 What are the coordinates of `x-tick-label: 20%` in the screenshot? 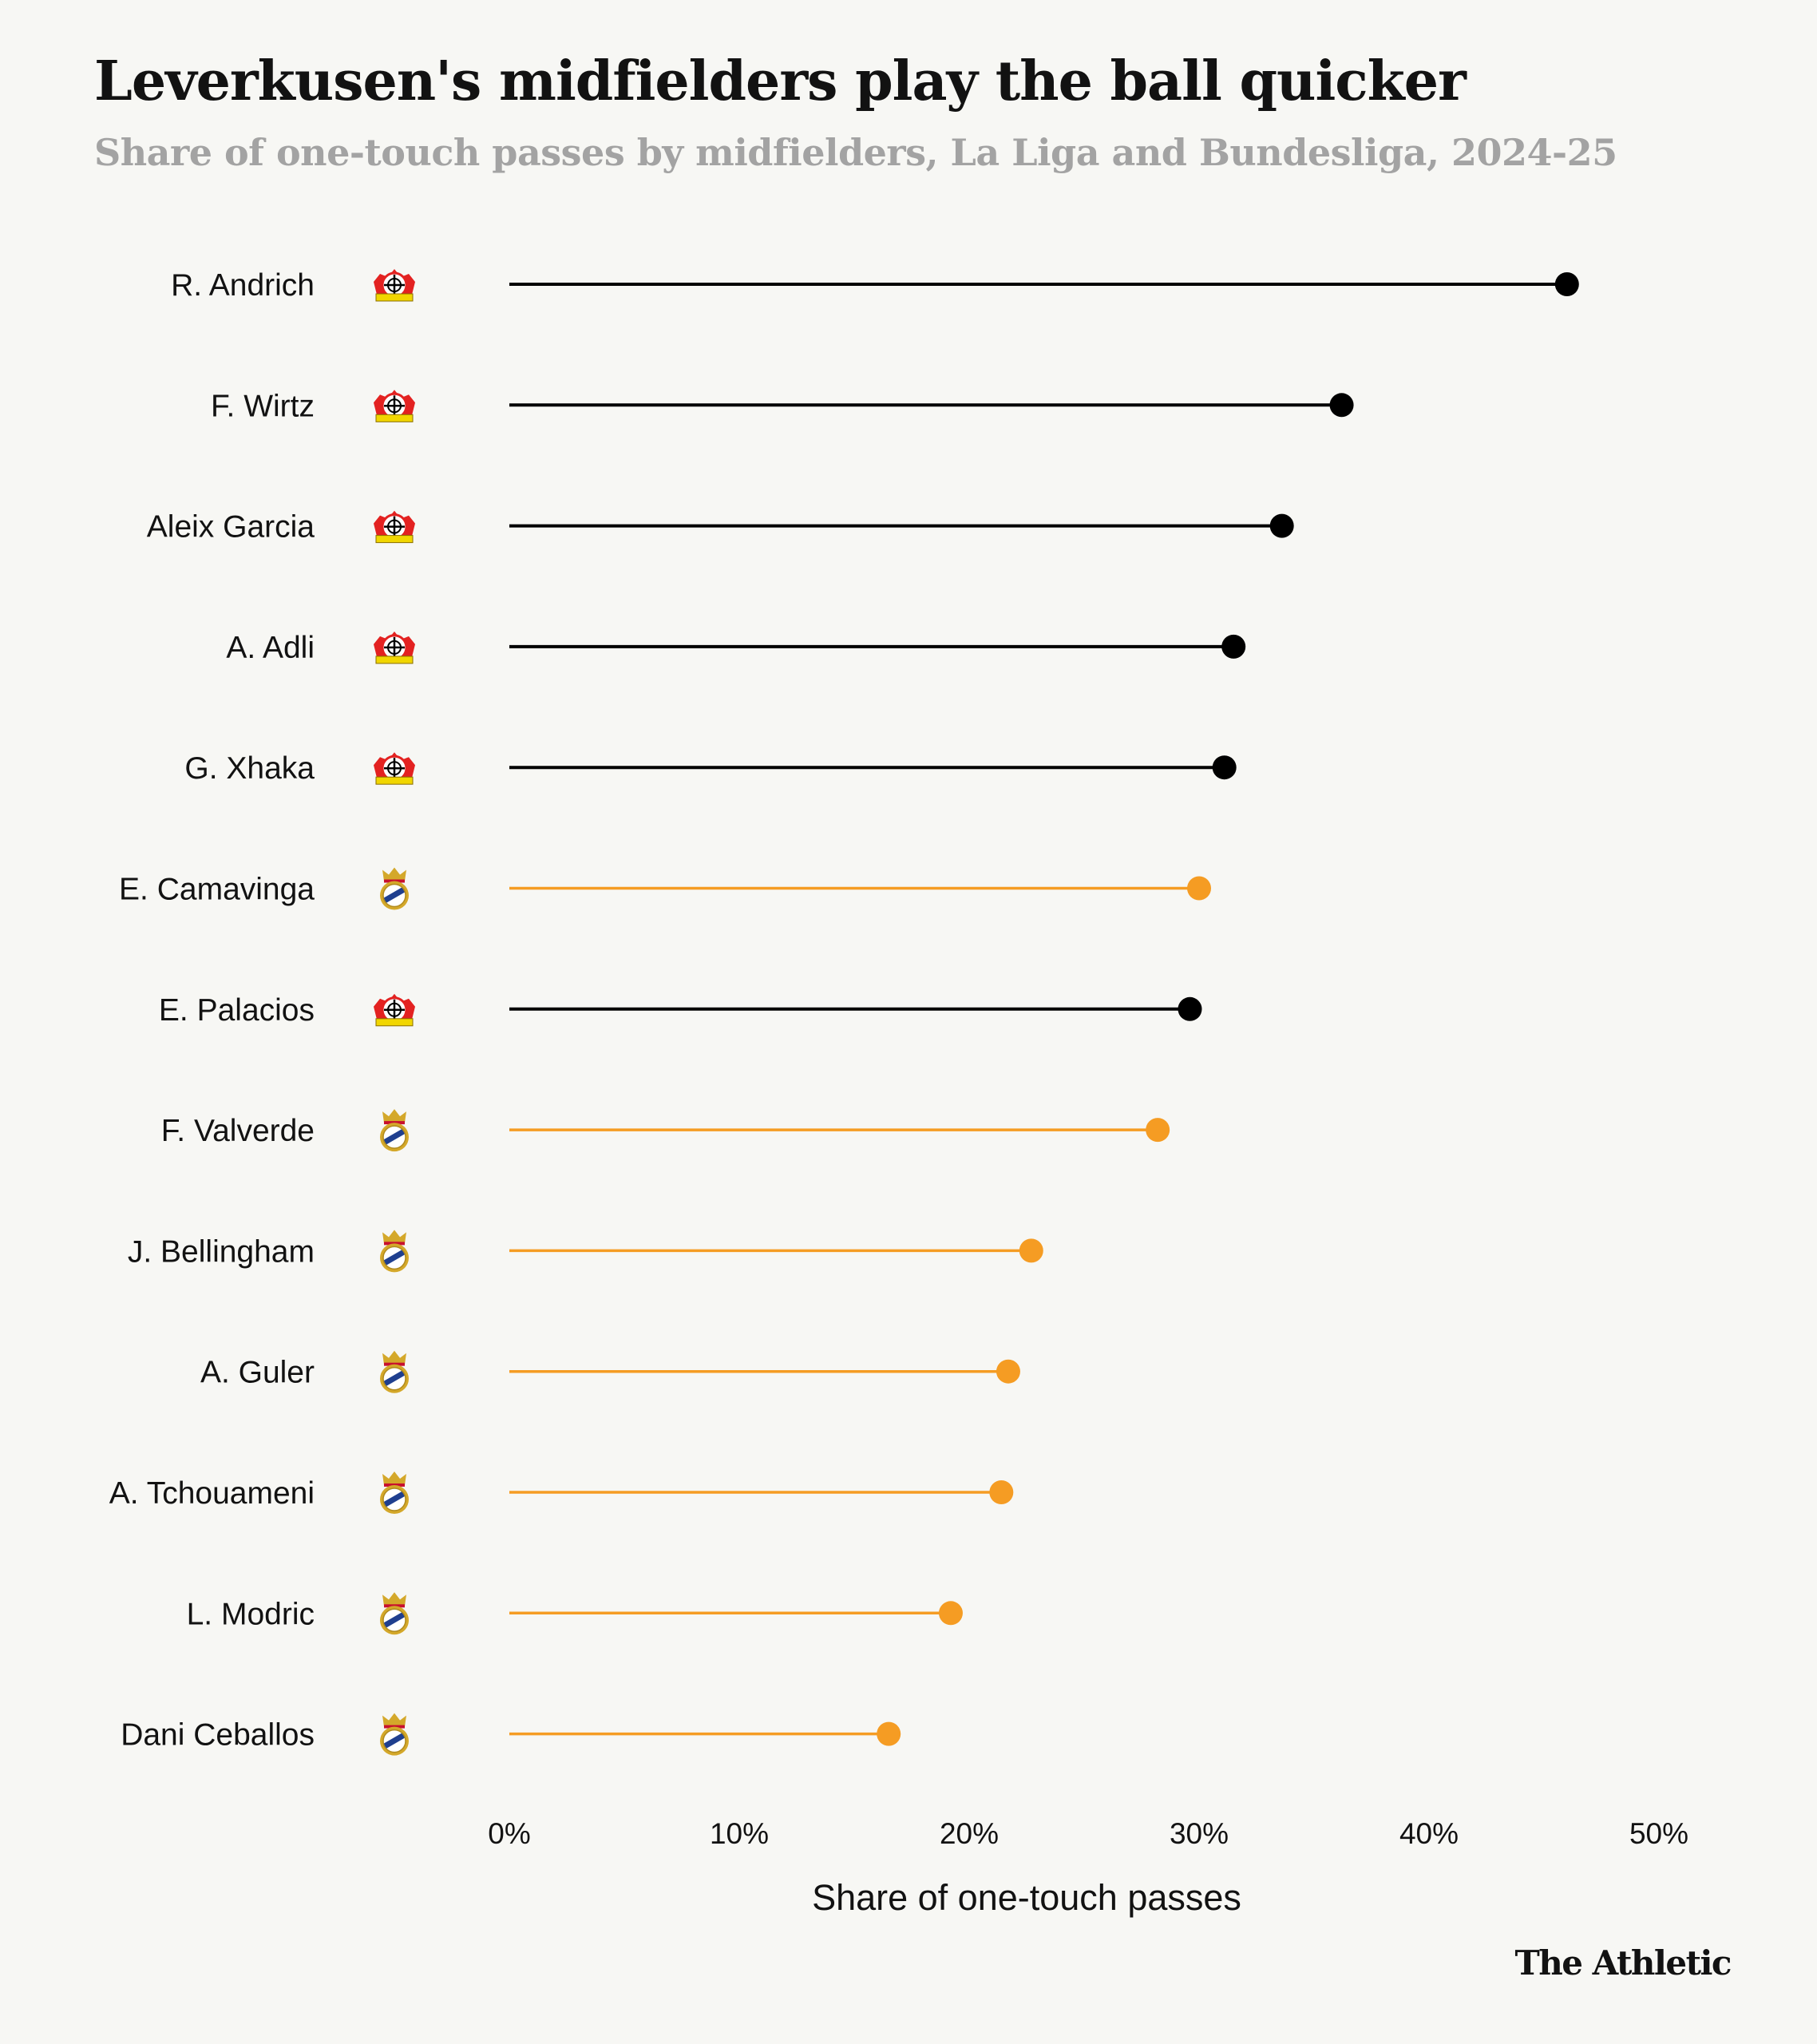 It's located at (970, 1833).